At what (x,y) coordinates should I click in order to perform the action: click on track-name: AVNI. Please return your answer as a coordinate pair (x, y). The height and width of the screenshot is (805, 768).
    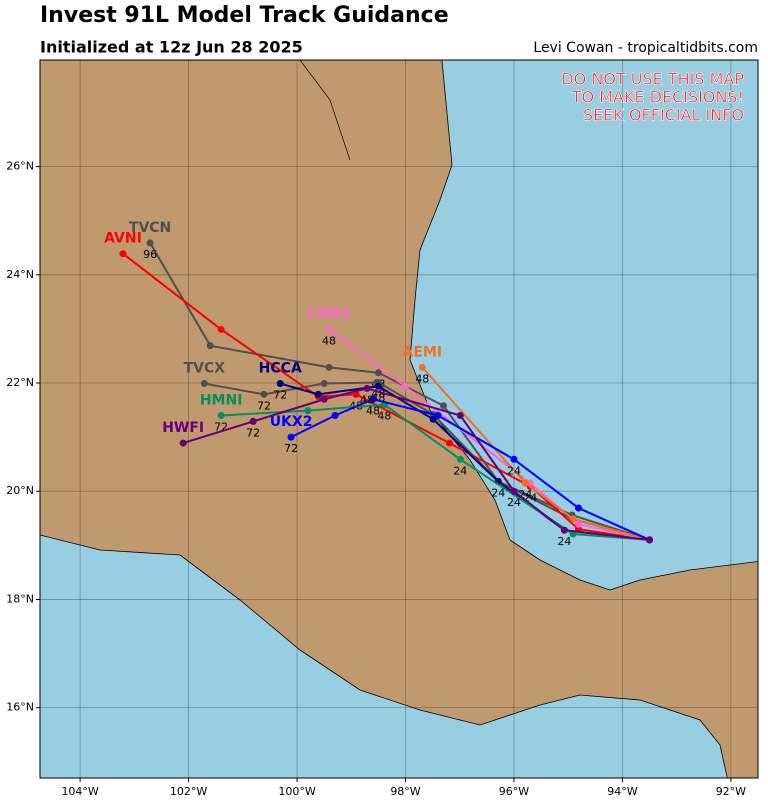
    Looking at the image, I should click on (123, 239).